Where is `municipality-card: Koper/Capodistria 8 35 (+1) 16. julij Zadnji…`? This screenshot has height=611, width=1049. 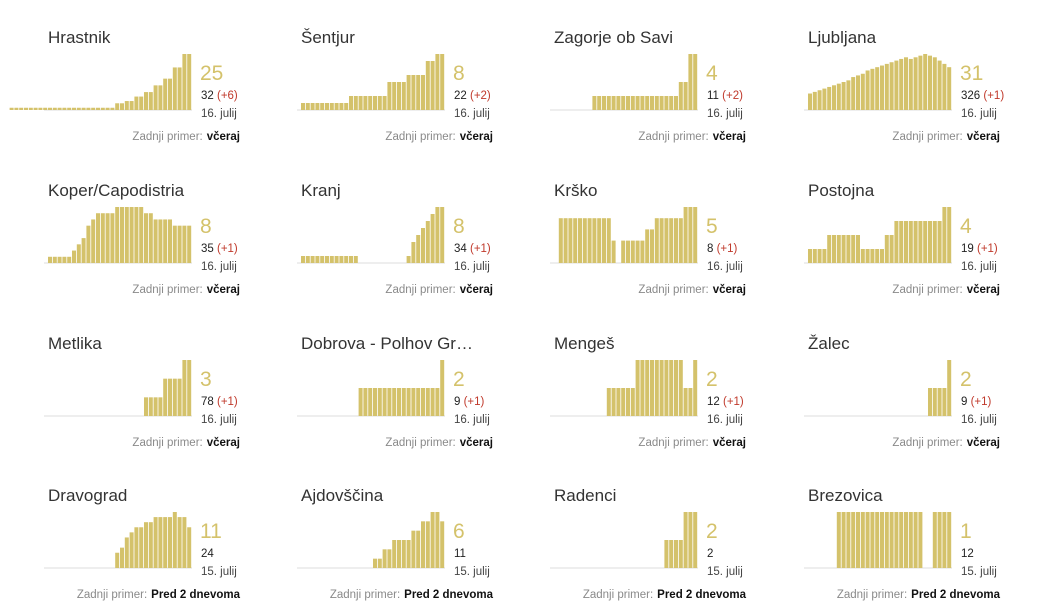 municipality-card: Koper/Capodistria 8 35 (+1) 16. julij Zadnji… is located at coordinates (160, 233).